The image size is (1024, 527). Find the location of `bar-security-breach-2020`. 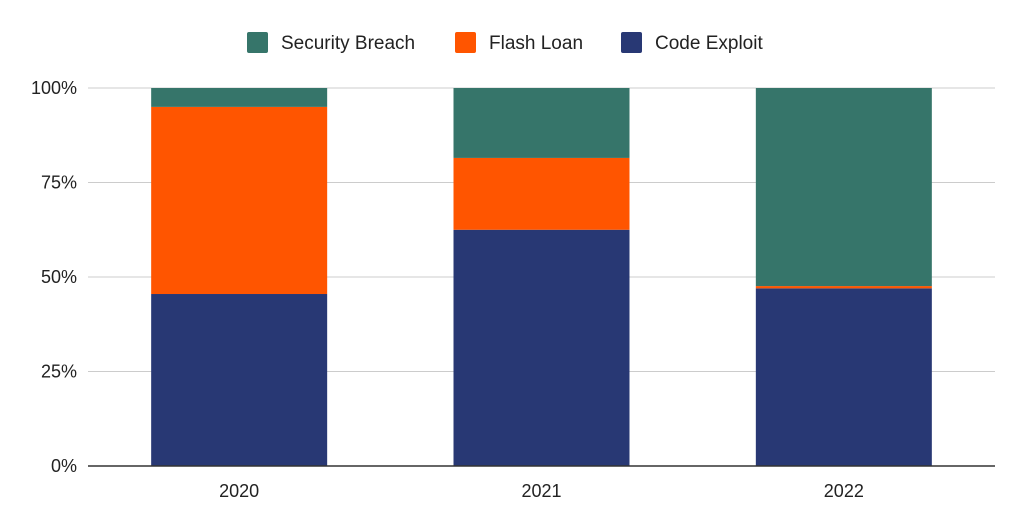

bar-security-breach-2020 is located at coordinates (239, 97).